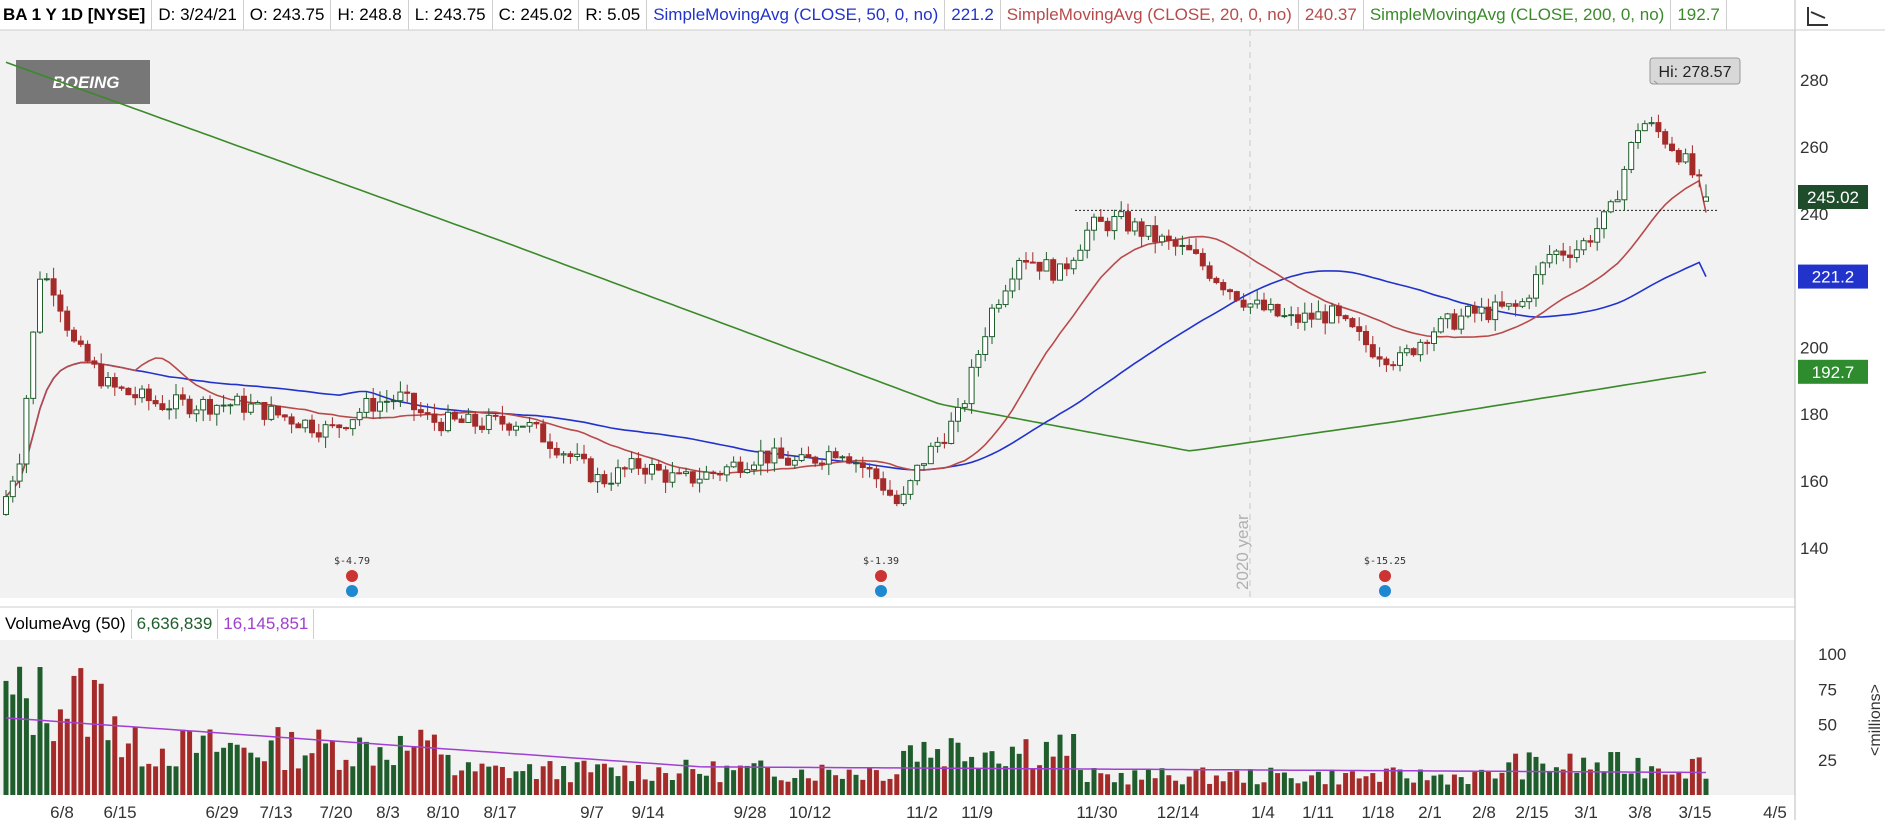 The width and height of the screenshot is (1885, 820). Describe the element at coordinates (796, 15) in the screenshot. I see `sma50-label: SimpleMovingAvg (CLOSE, 50, 0, no)` at that location.